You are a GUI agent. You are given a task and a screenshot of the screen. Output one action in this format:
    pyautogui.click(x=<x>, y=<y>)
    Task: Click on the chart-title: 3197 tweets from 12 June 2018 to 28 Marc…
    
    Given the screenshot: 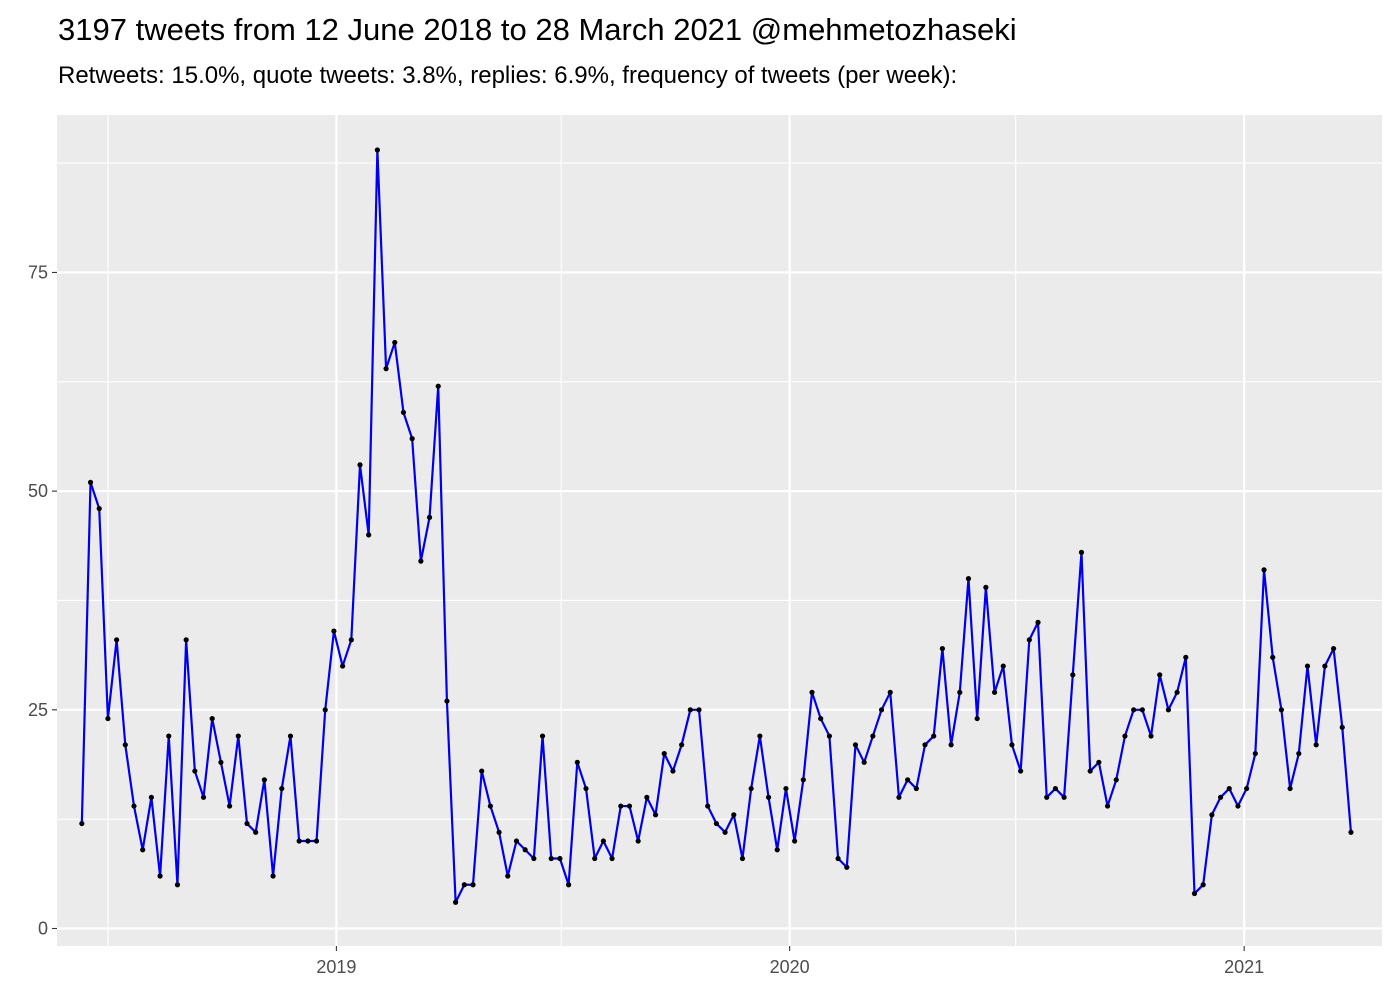 What is the action you would take?
    pyautogui.click(x=537, y=29)
    